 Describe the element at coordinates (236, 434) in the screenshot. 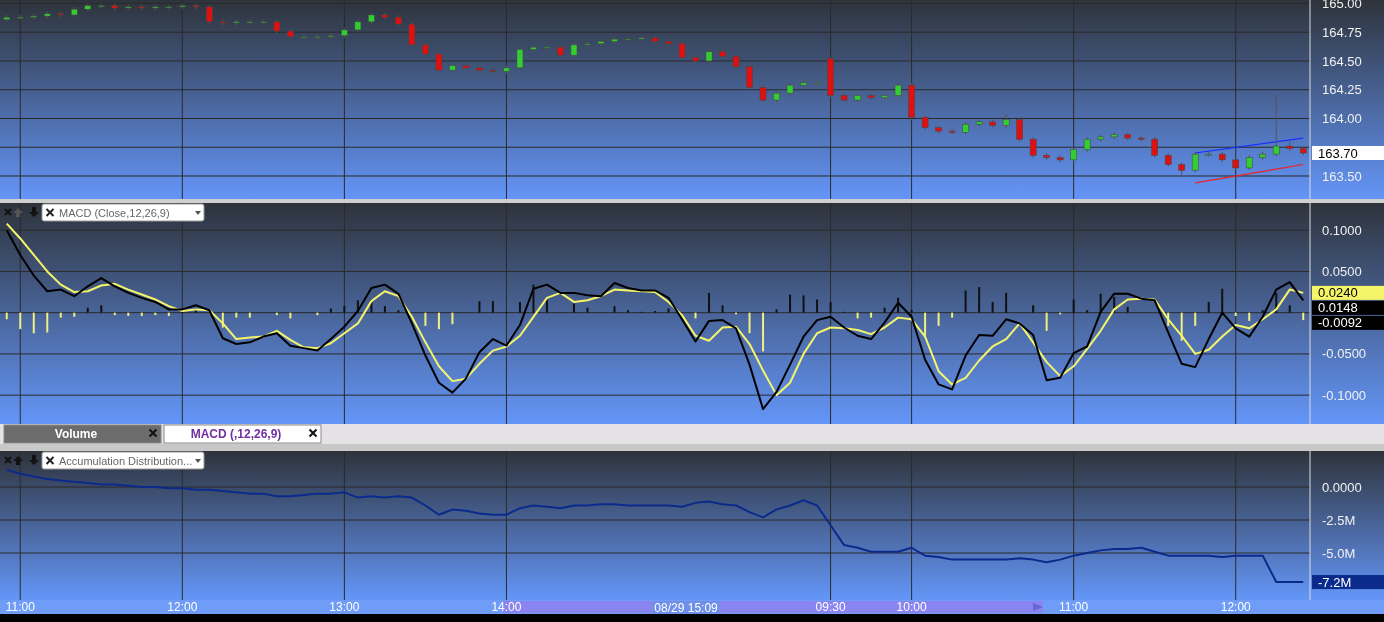

I see `text: MACD (,12,26,9)` at that location.